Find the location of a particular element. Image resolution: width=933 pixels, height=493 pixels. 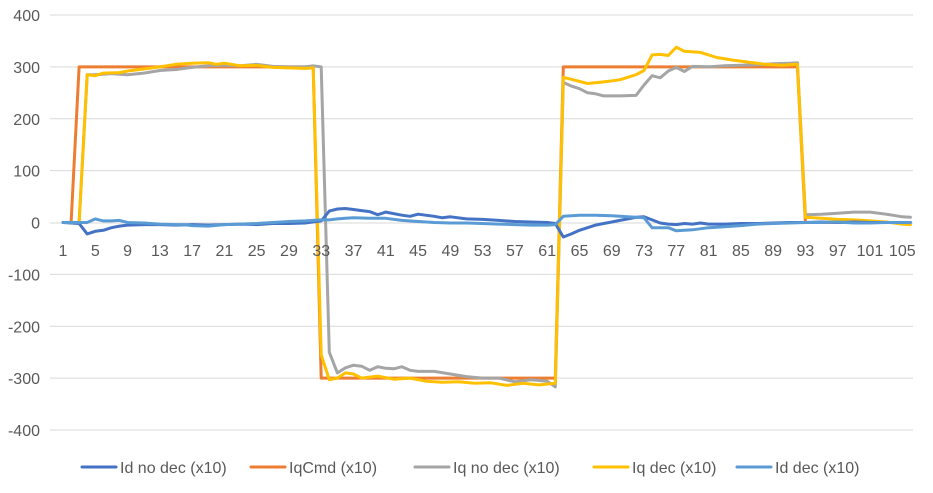

x-tick-label: 25 is located at coordinates (257, 251).